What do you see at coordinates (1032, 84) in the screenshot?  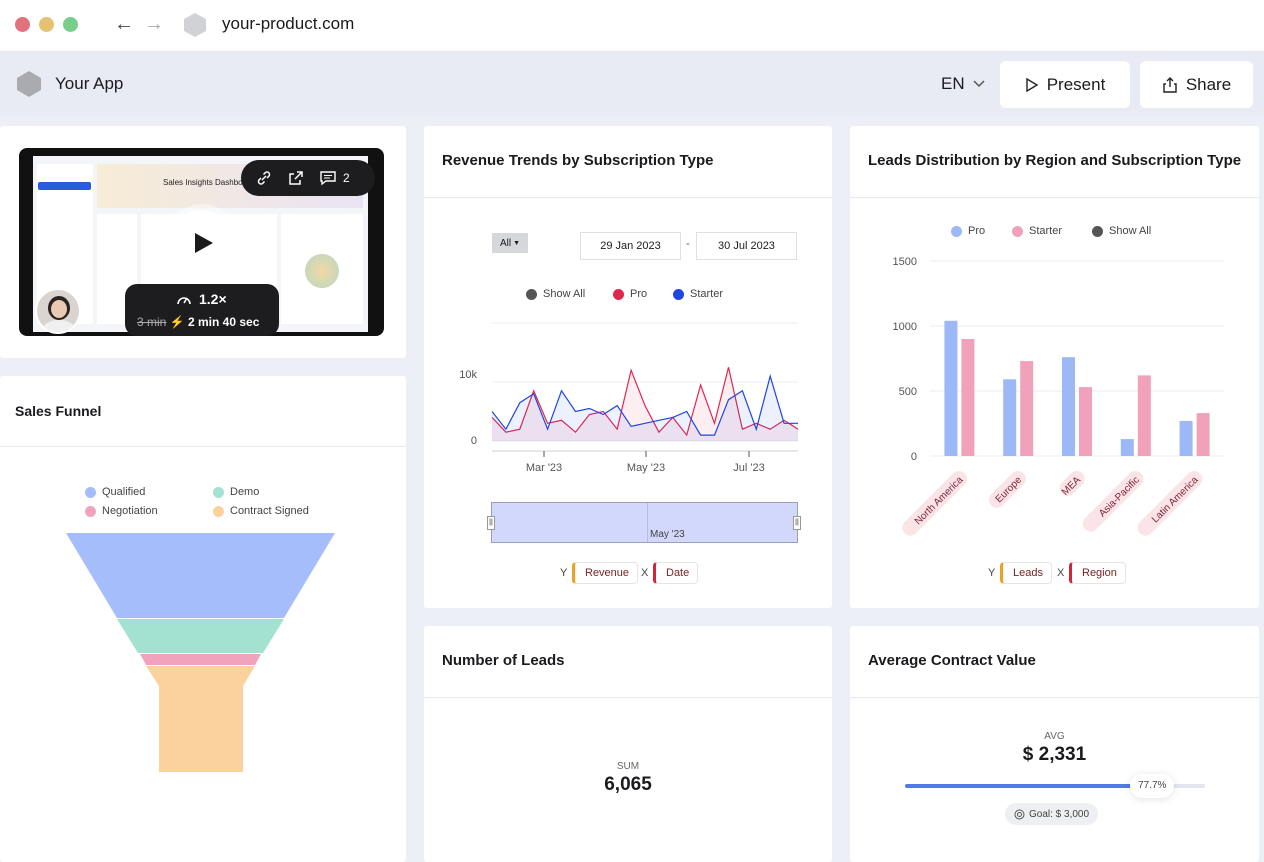 I see `play-outline-icon` at bounding box center [1032, 84].